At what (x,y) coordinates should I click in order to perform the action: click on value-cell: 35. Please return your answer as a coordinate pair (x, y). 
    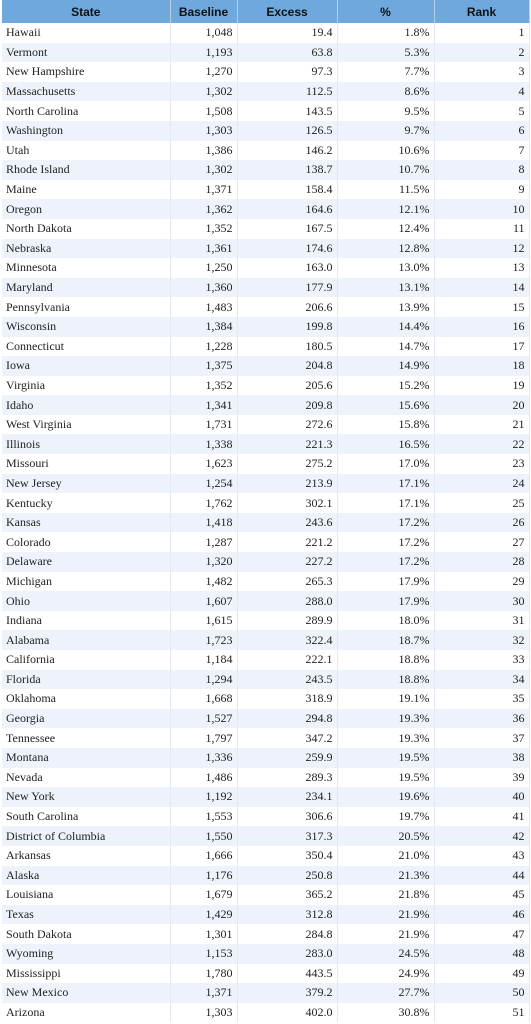
    Looking at the image, I should click on (482, 699).